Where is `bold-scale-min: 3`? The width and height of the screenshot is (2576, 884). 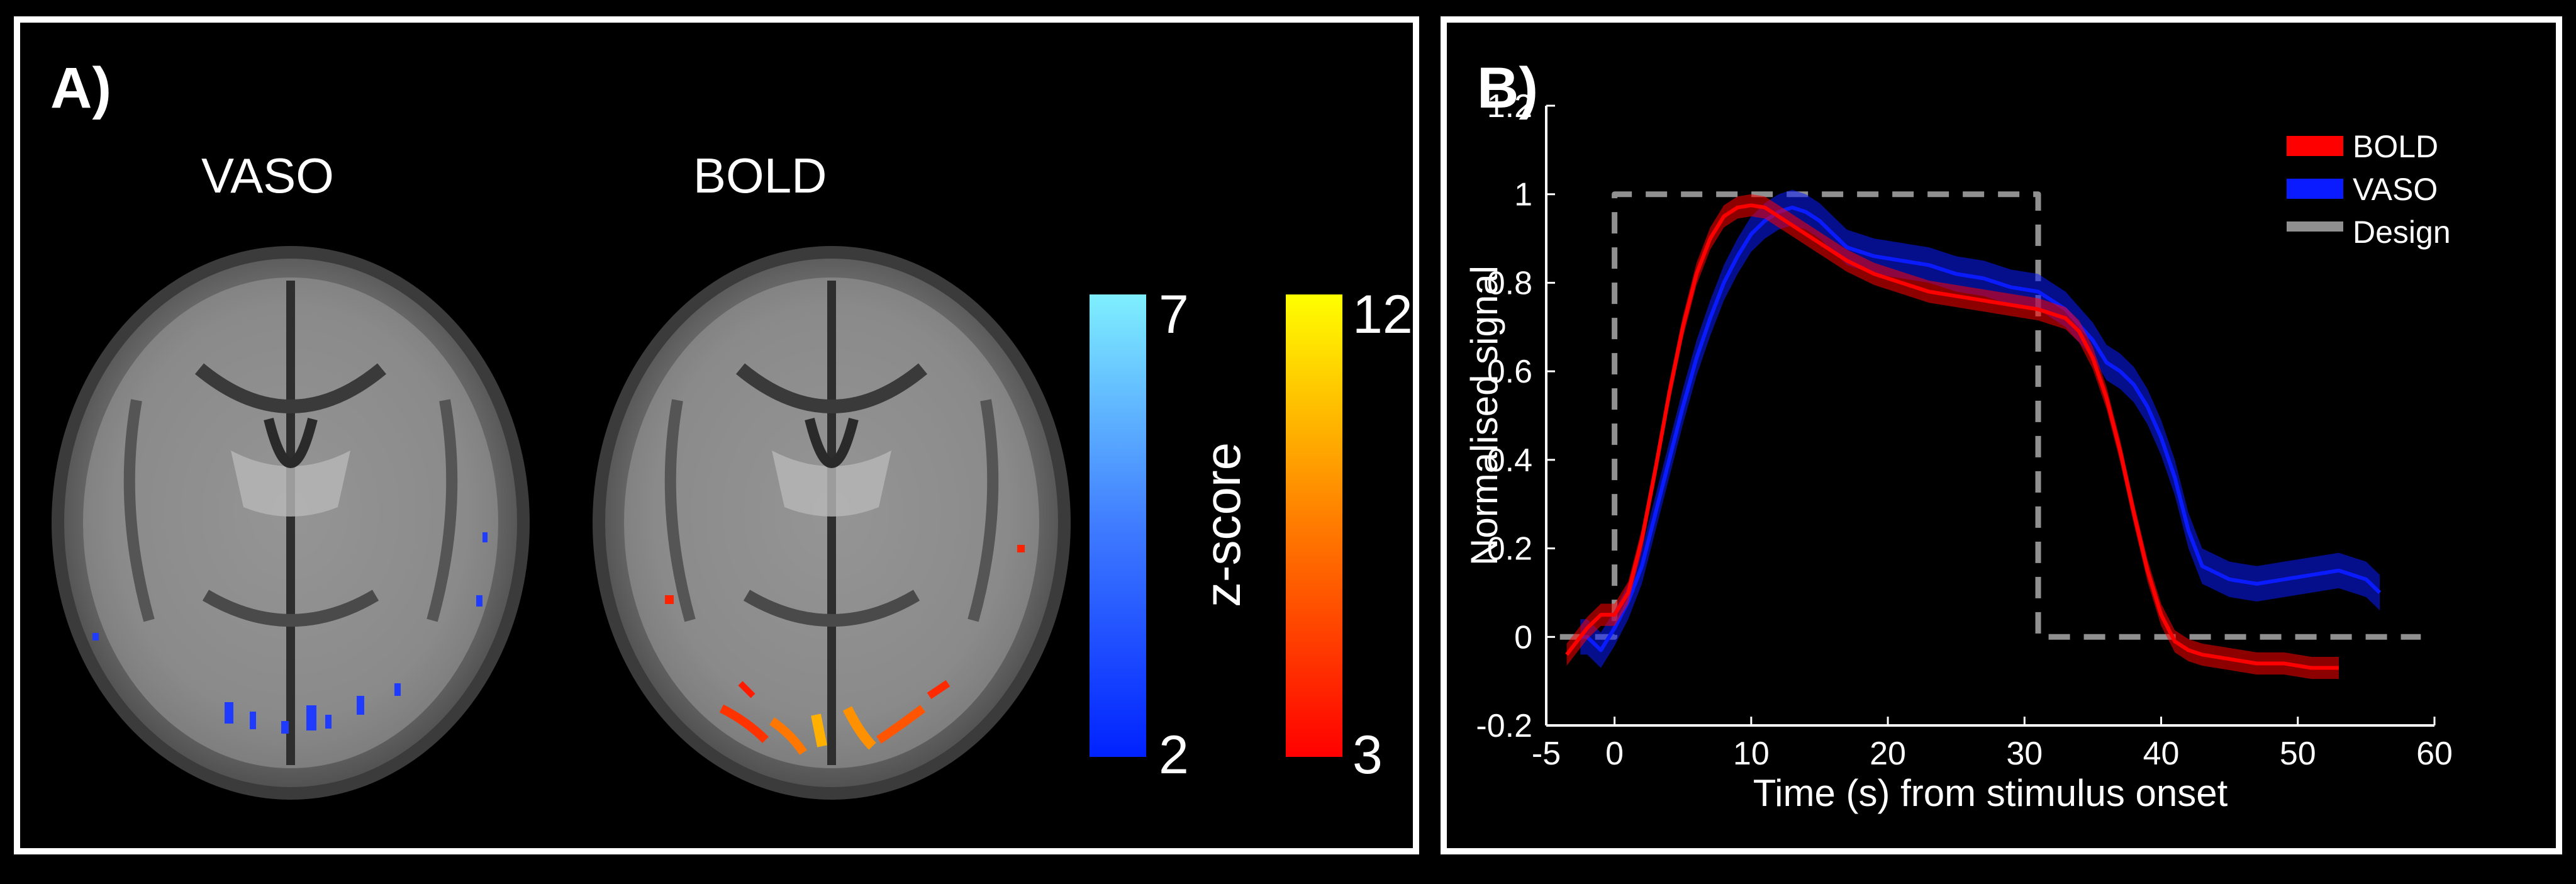 bold-scale-min: 3 is located at coordinates (1367, 755).